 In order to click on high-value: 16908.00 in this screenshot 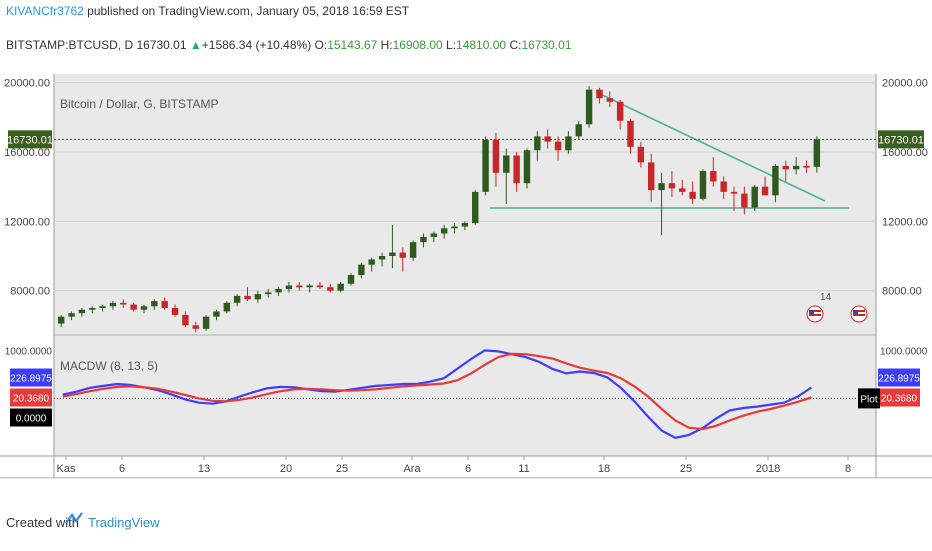, I will do `click(417, 45)`.